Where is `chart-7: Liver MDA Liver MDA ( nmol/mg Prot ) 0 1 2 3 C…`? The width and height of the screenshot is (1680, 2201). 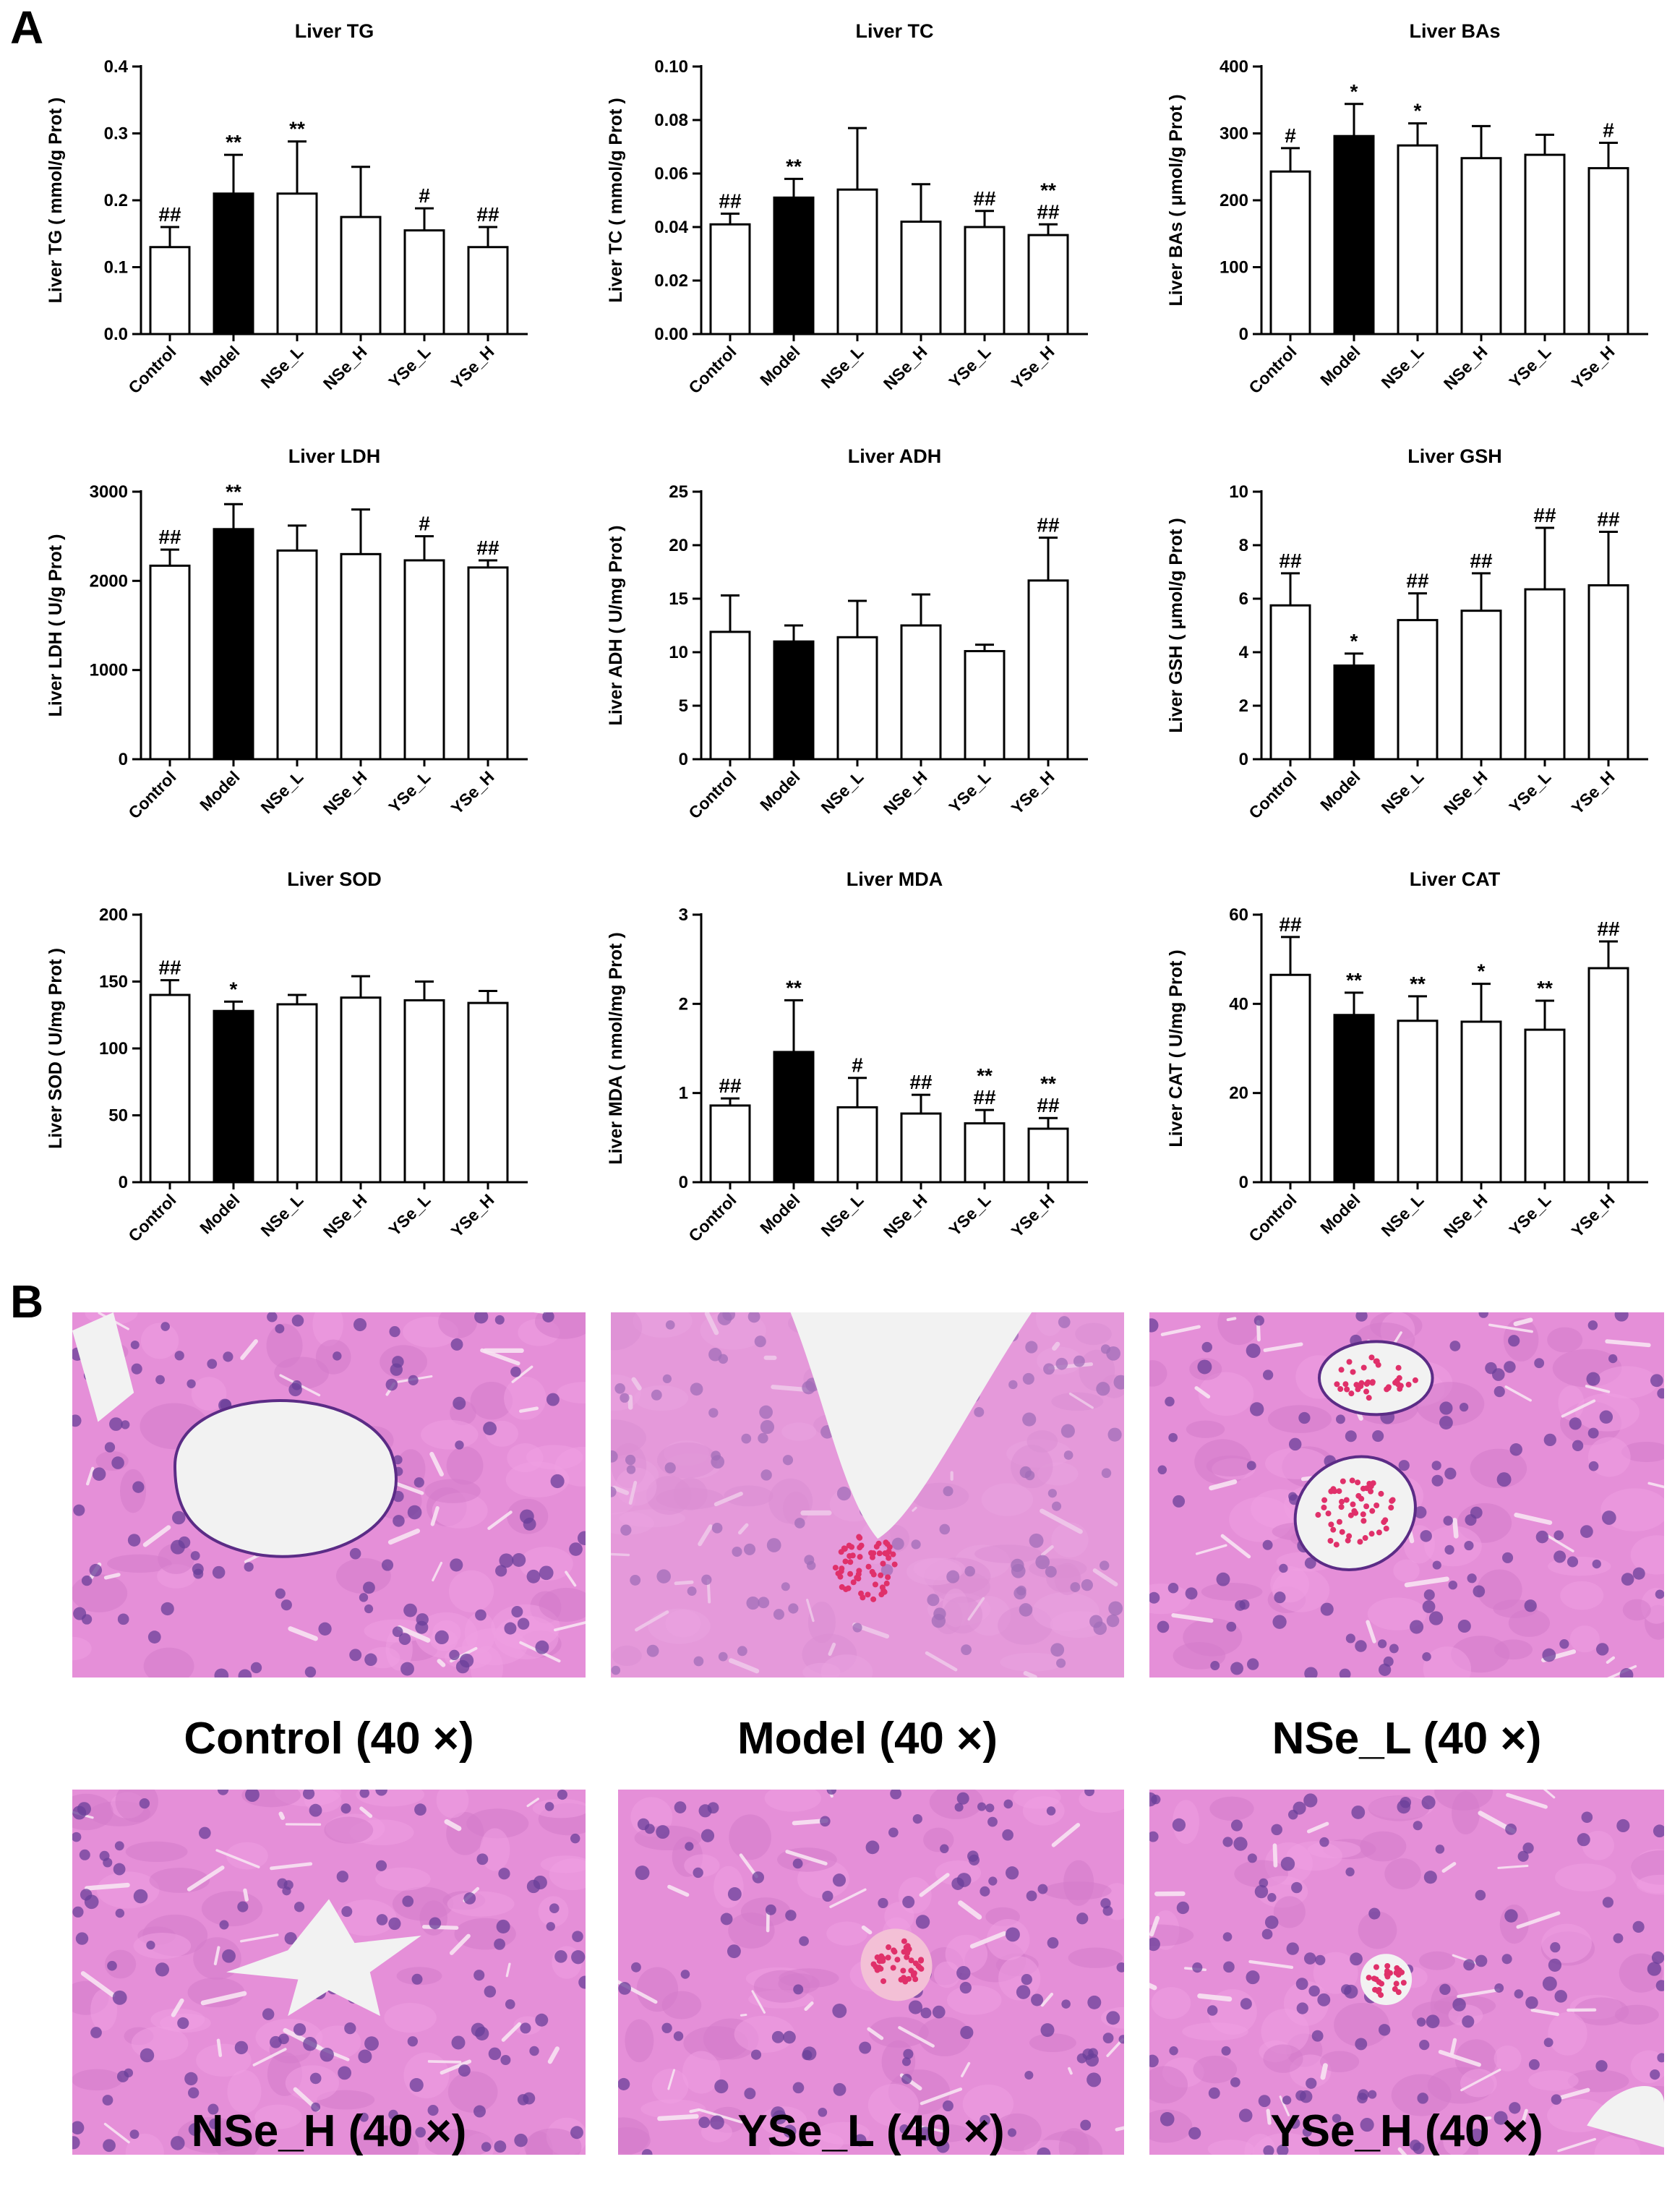
chart-7: Liver MDA Liver MDA ( nmol/mg Prot ) 0 1 2 3 C… is located at coordinates (847, 1056).